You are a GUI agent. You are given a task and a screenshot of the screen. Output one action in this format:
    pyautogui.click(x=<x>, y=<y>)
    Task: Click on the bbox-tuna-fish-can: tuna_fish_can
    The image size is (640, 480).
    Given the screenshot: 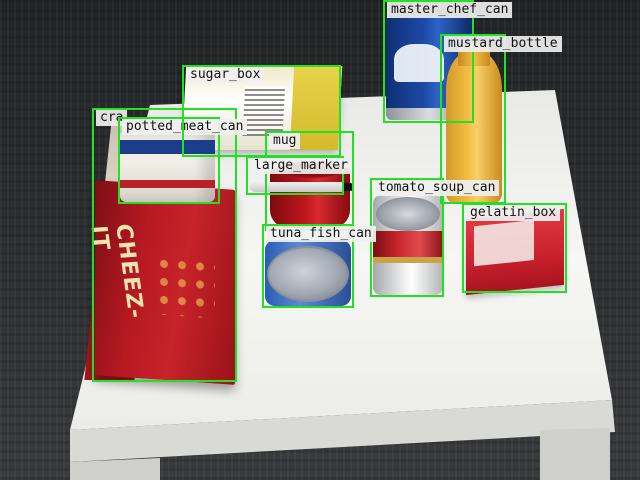 What is the action you would take?
    pyautogui.click(x=319, y=266)
    